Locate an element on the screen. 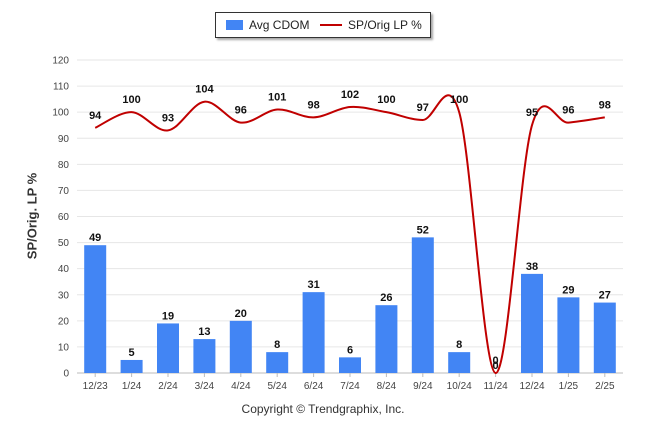  x-tick-label: 3/24 is located at coordinates (205, 386).